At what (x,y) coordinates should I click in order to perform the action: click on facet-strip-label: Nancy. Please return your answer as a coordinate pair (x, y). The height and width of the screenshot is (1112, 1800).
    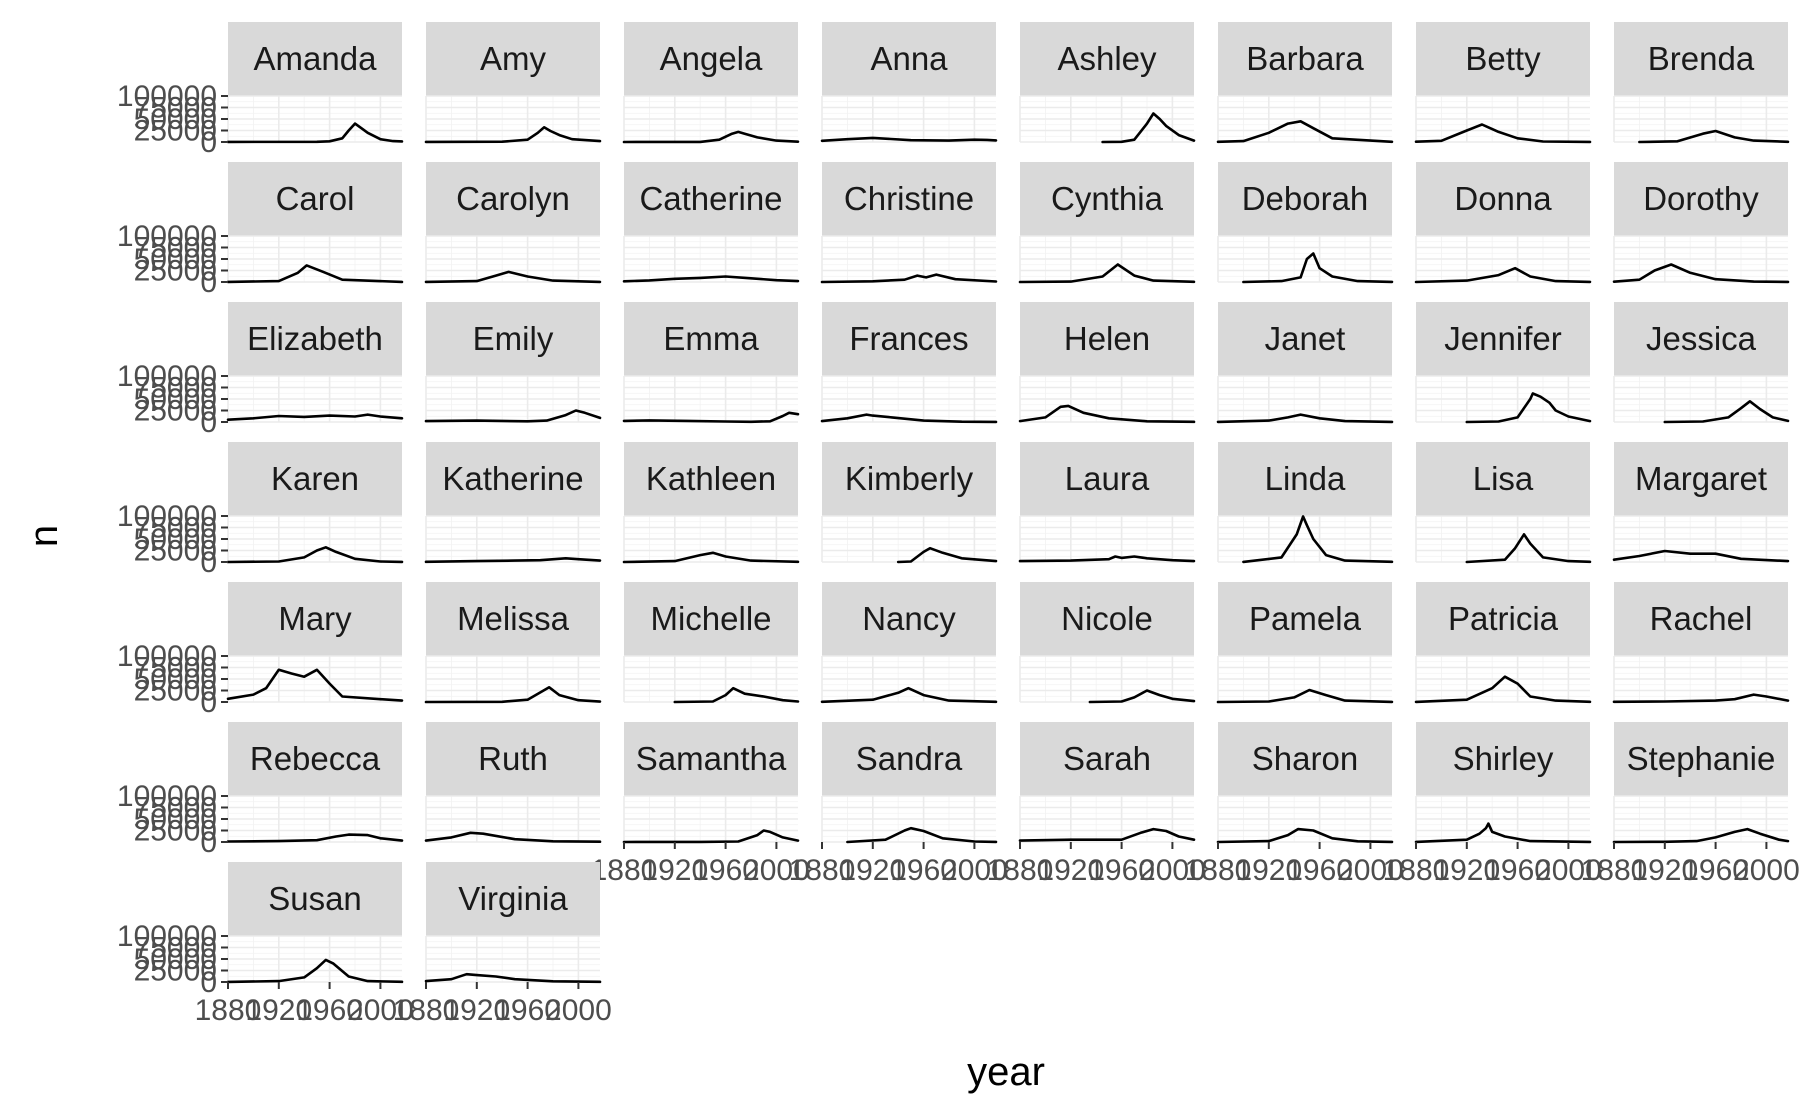
    Looking at the image, I should click on (909, 618).